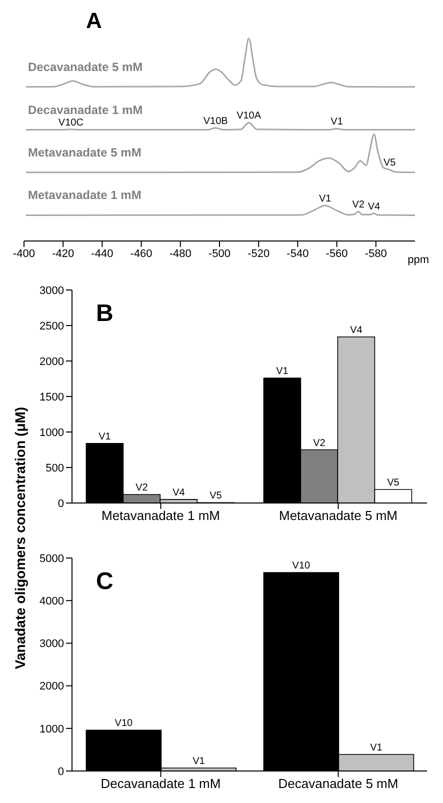 The image size is (443, 803). I want to click on x-tick-label: -440, so click(102, 254).